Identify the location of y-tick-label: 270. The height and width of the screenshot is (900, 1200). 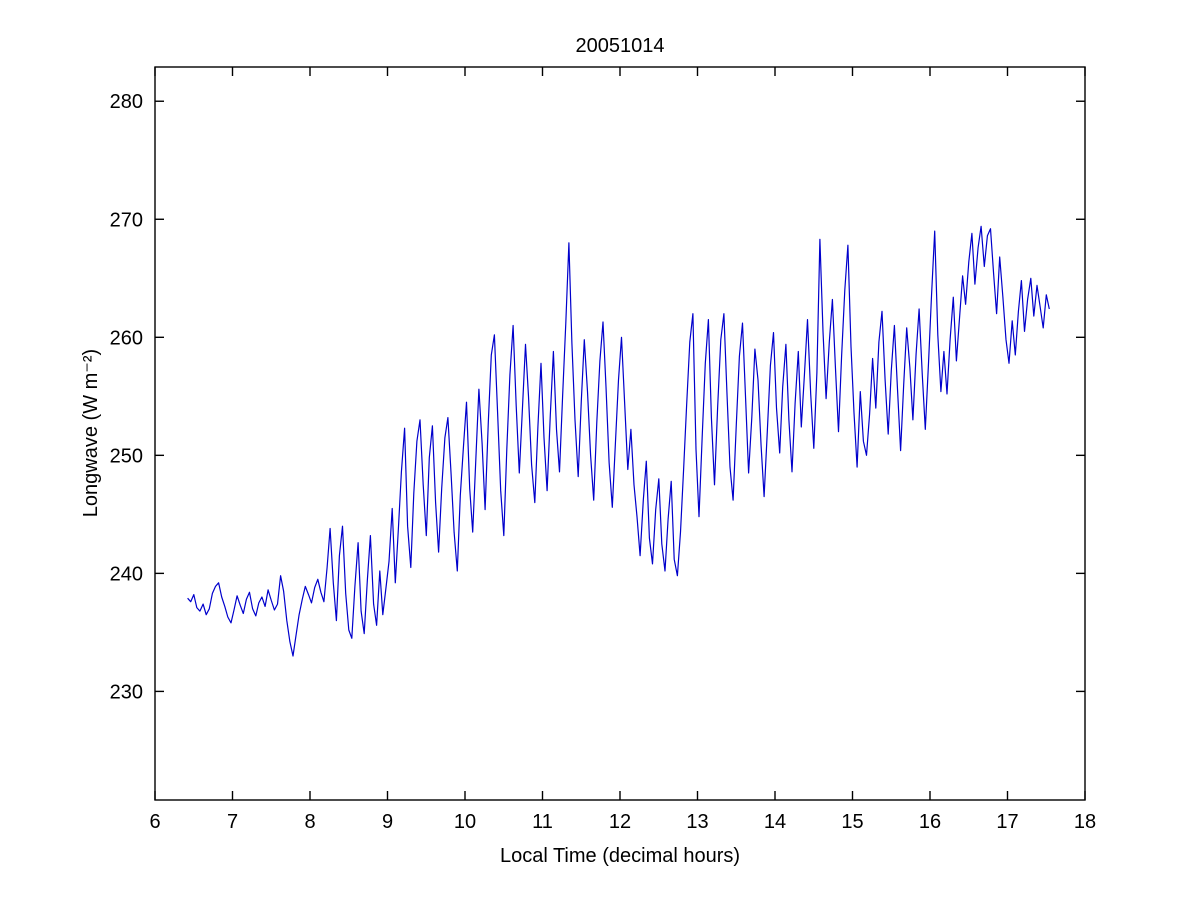
(126, 220).